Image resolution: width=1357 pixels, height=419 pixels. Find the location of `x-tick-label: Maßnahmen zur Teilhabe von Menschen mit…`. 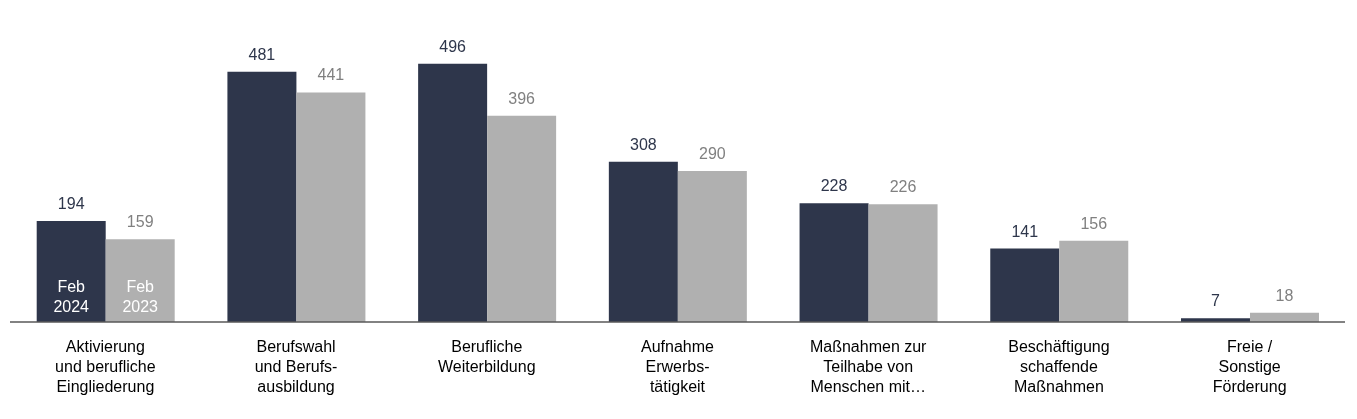

x-tick-label: Maßnahmen zur Teilhabe von Menschen mit… is located at coordinates (868, 366).